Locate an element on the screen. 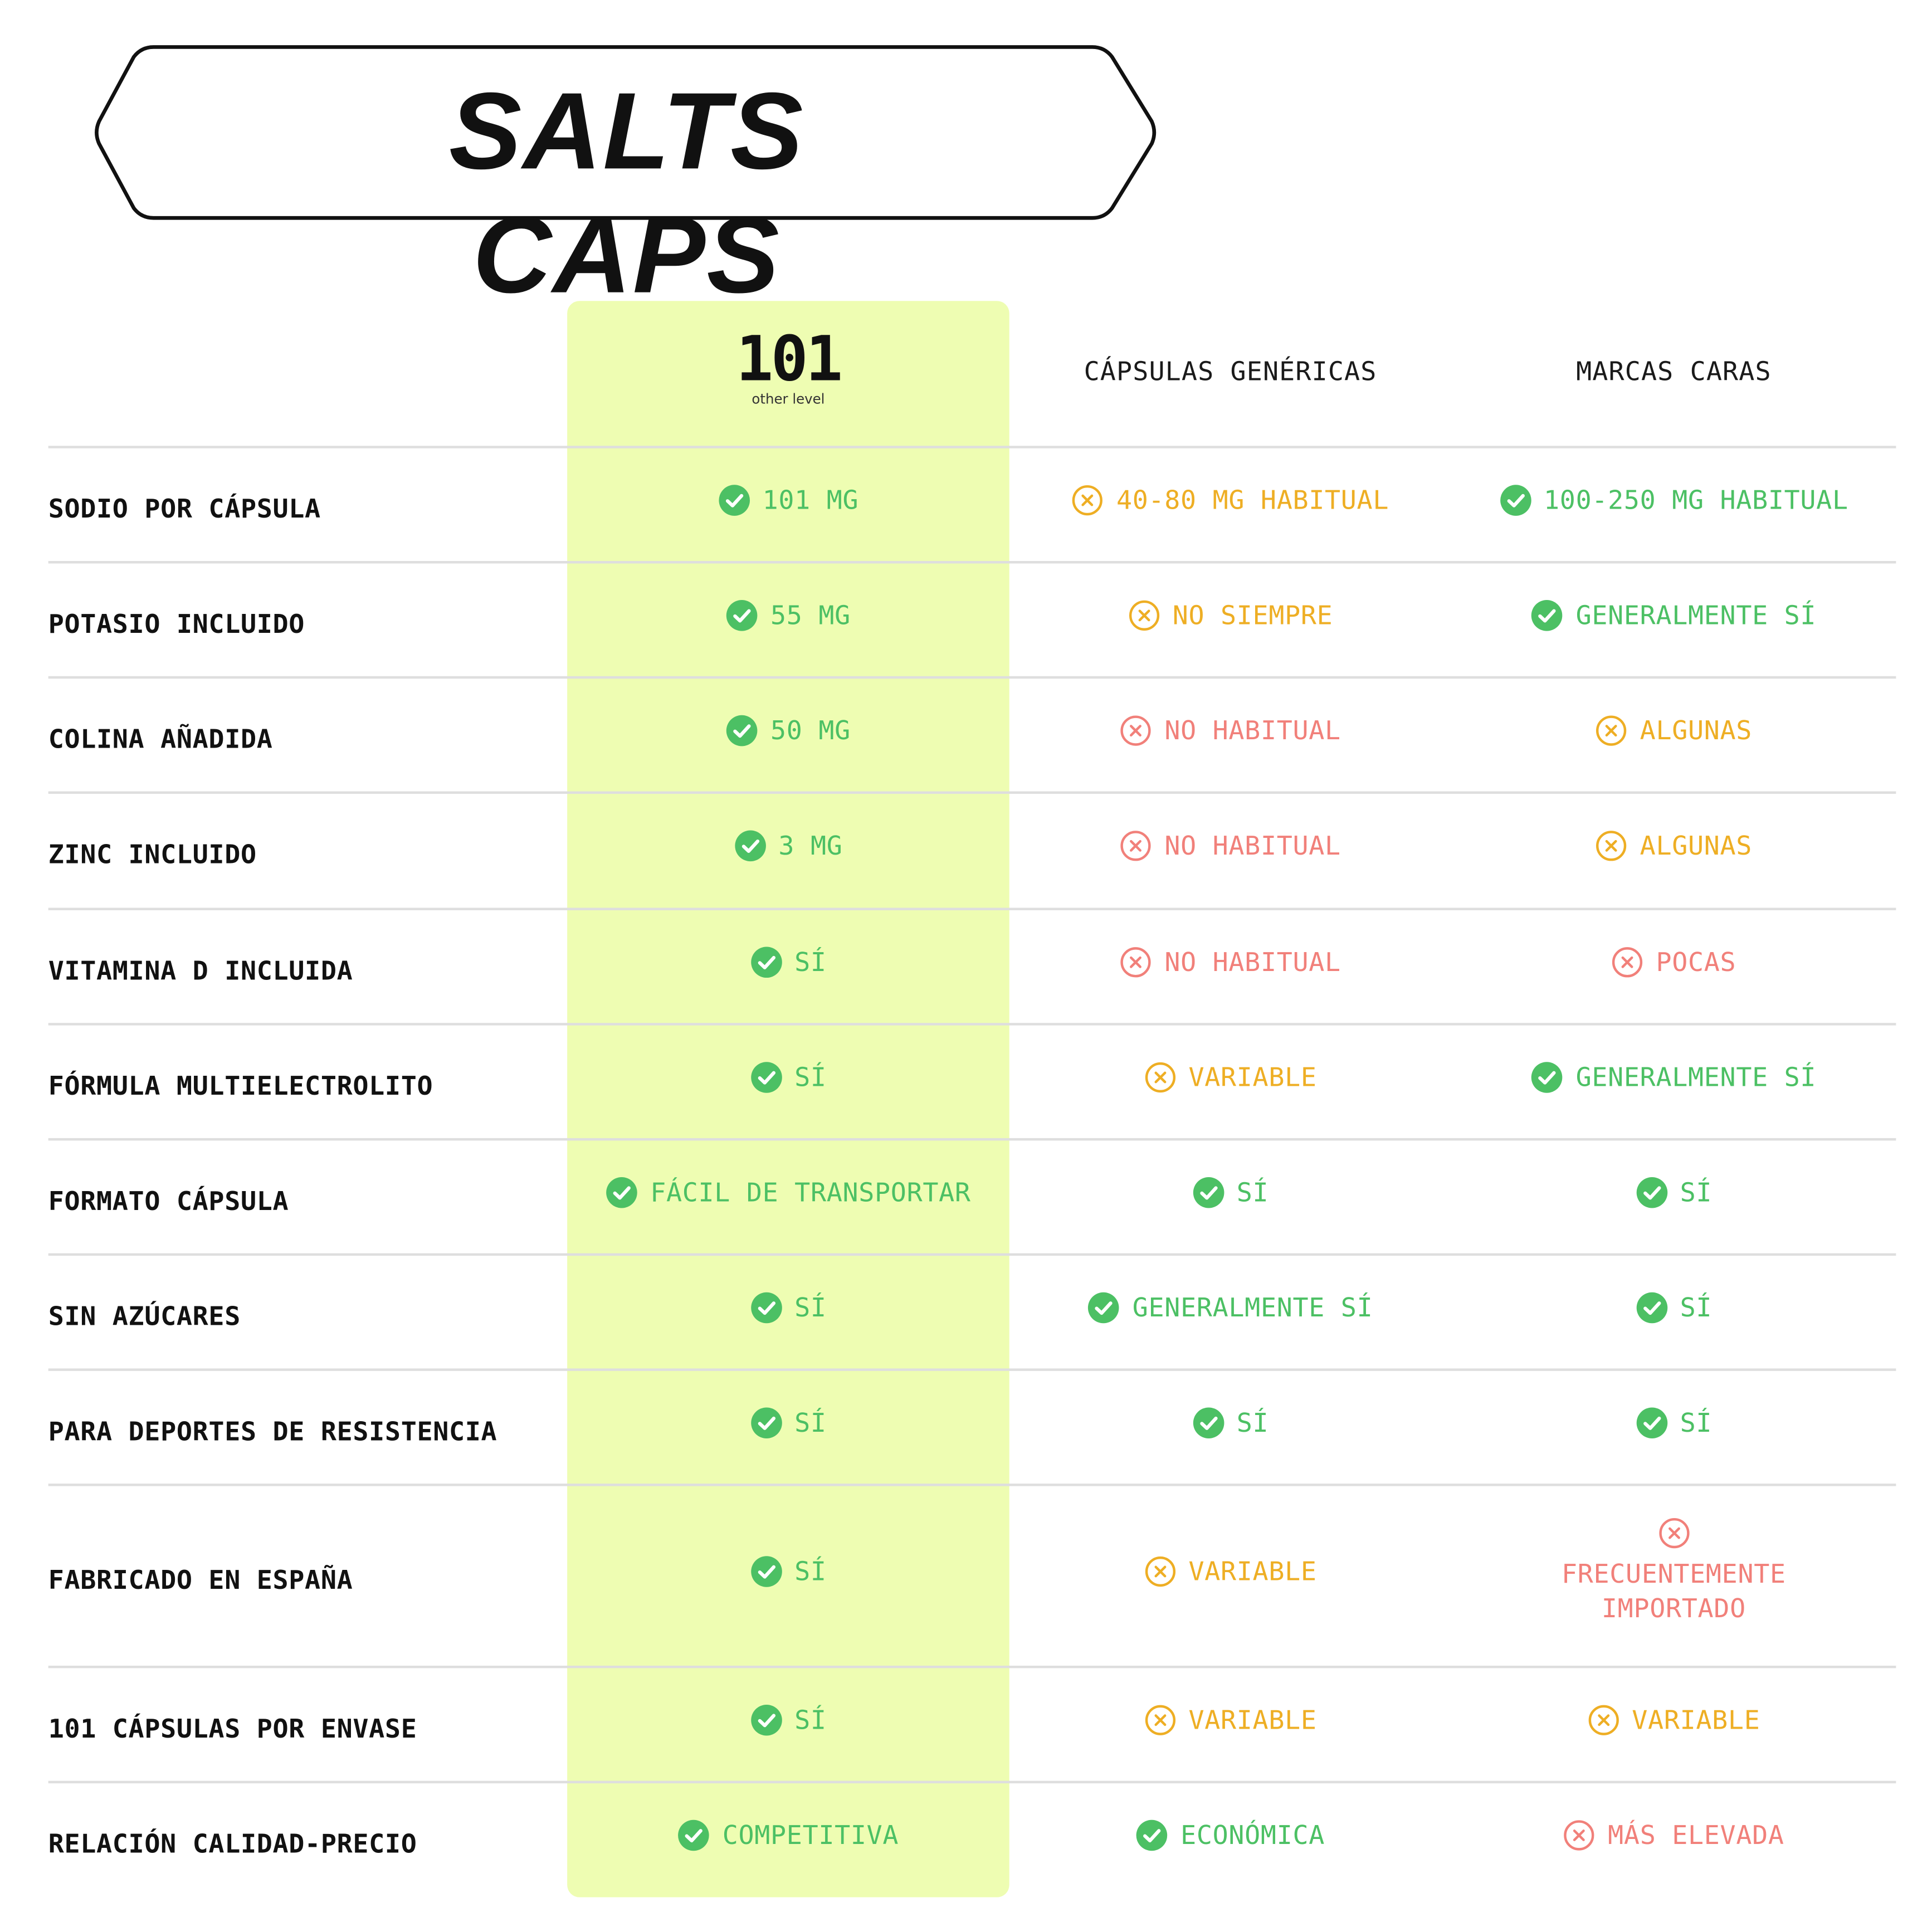 The image size is (1932, 1932). table-cell: ECONÓMICA is located at coordinates (1230, 1834).